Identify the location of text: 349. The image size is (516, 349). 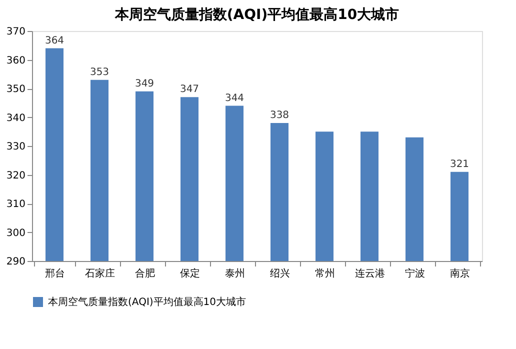
(144, 84).